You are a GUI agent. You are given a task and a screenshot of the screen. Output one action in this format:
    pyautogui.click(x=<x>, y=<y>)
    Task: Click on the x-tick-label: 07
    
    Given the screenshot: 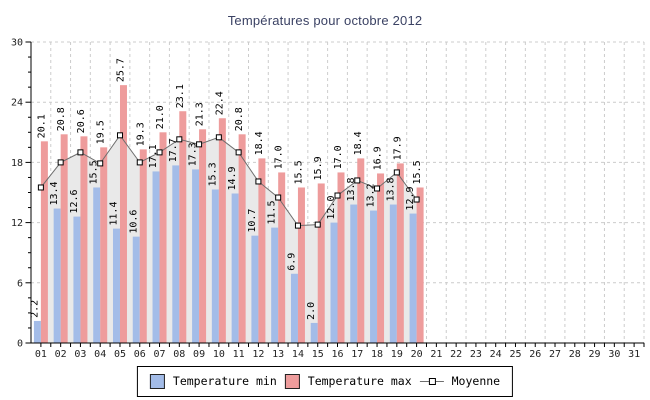 What is the action you would take?
    pyautogui.click(x=160, y=354)
    